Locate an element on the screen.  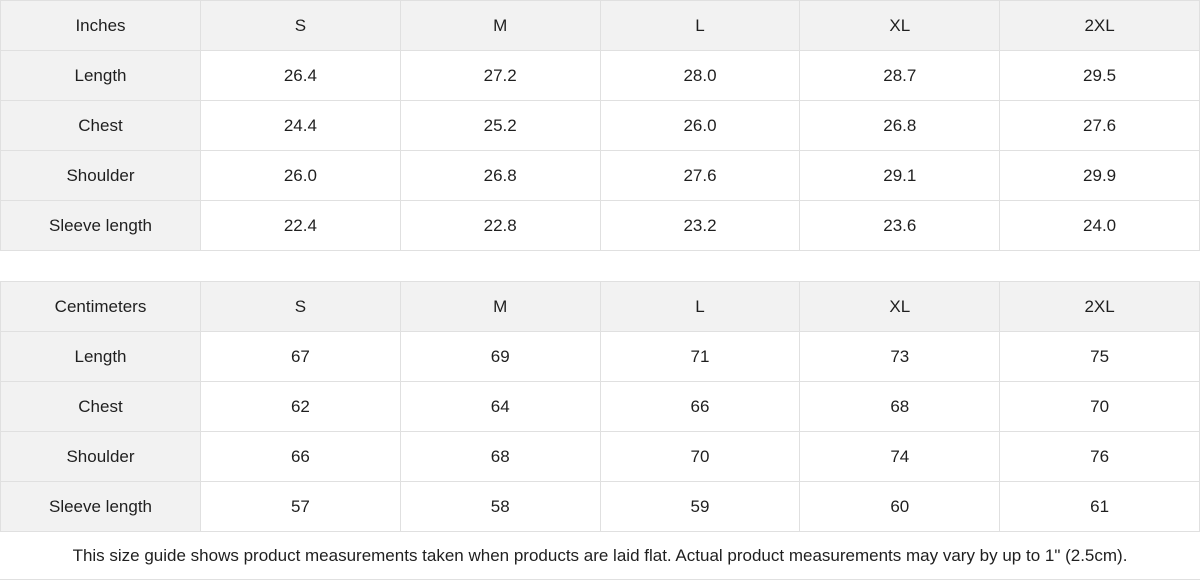
measurement-value-cell: 23.6 is located at coordinates (900, 225).